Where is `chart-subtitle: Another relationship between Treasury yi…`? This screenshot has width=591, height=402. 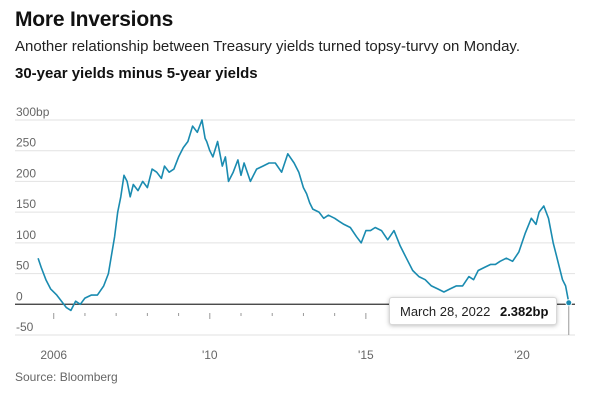 chart-subtitle: Another relationship between Treasury yi… is located at coordinates (267, 46).